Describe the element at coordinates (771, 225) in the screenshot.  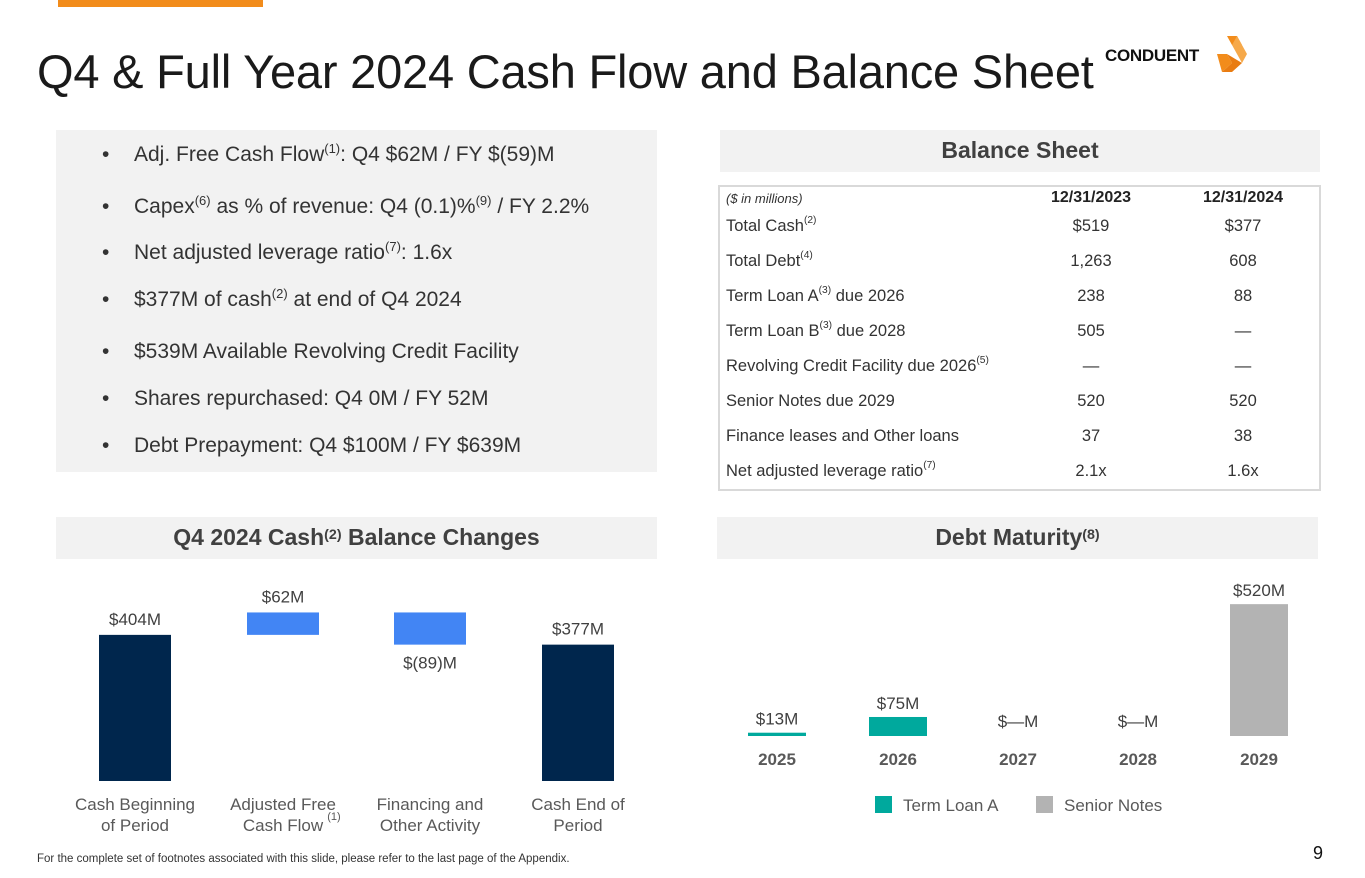
I see `row-label: Total Cash(2)` at that location.